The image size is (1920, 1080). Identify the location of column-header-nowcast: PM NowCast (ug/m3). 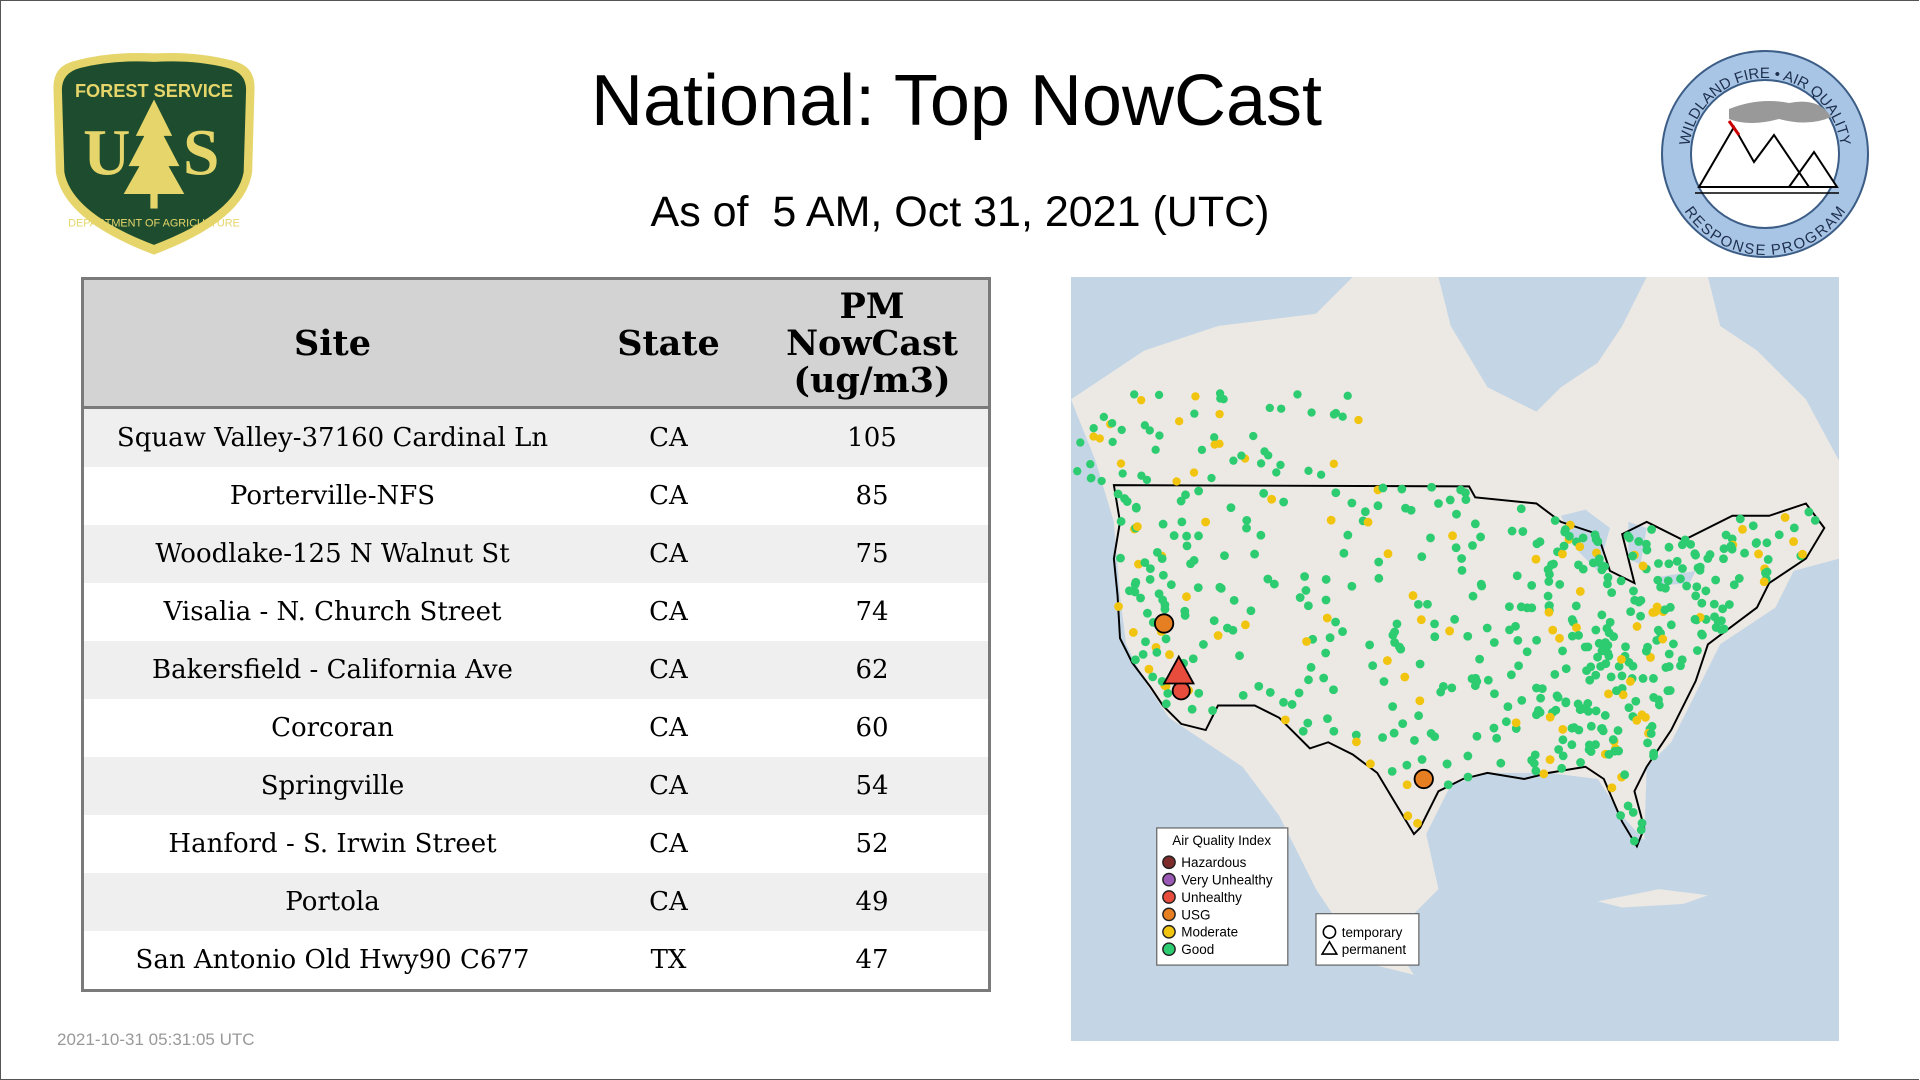
(873, 343).